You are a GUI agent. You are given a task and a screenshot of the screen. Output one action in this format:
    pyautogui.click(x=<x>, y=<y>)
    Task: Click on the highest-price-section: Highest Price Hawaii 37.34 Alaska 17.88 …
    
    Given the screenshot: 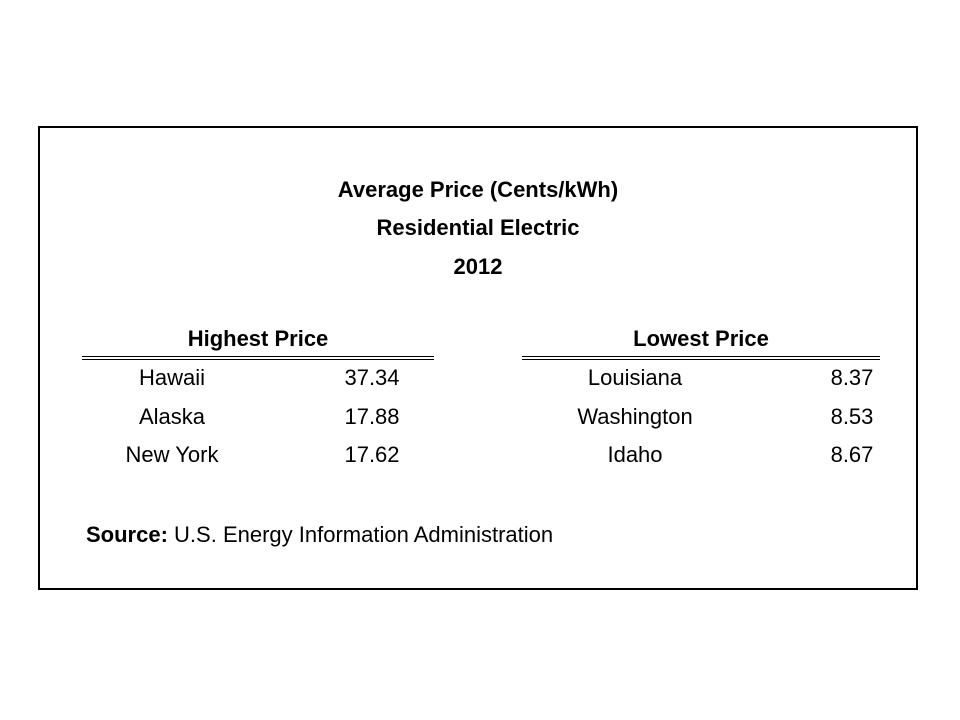 What is the action you would take?
    pyautogui.click(x=258, y=403)
    